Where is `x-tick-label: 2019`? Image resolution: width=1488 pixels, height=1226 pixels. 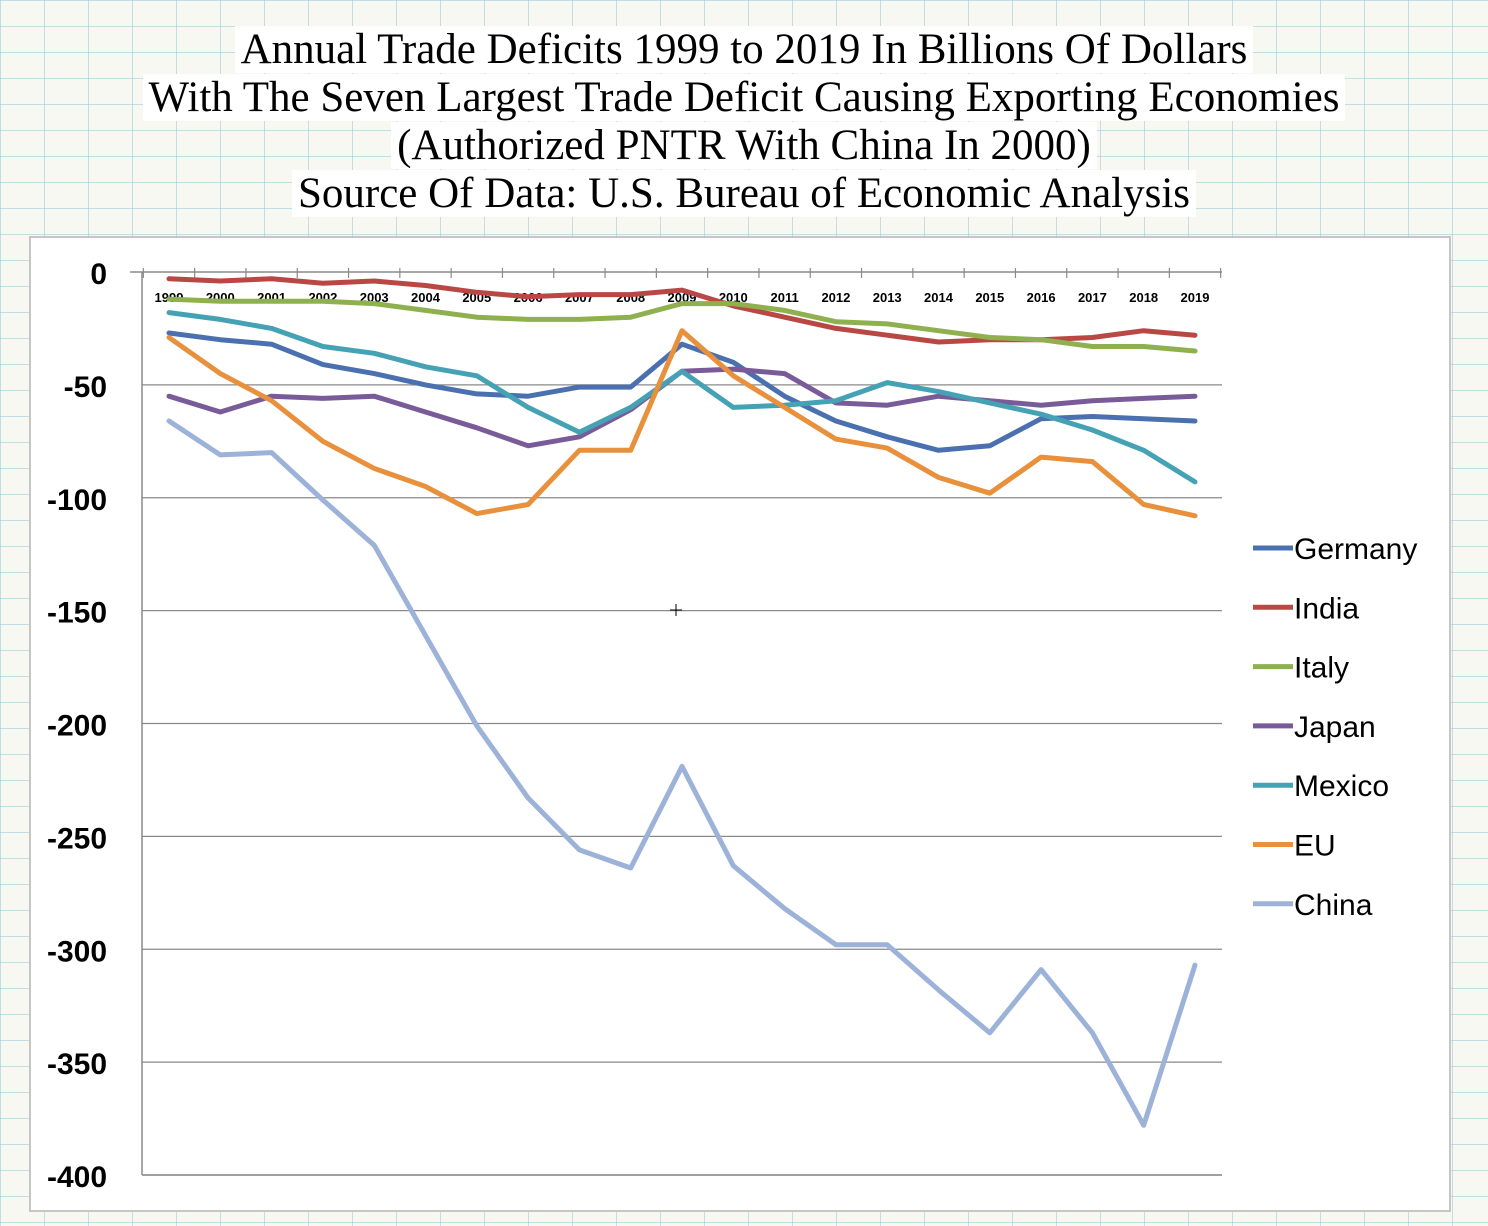 x-tick-label: 2019 is located at coordinates (1195, 297).